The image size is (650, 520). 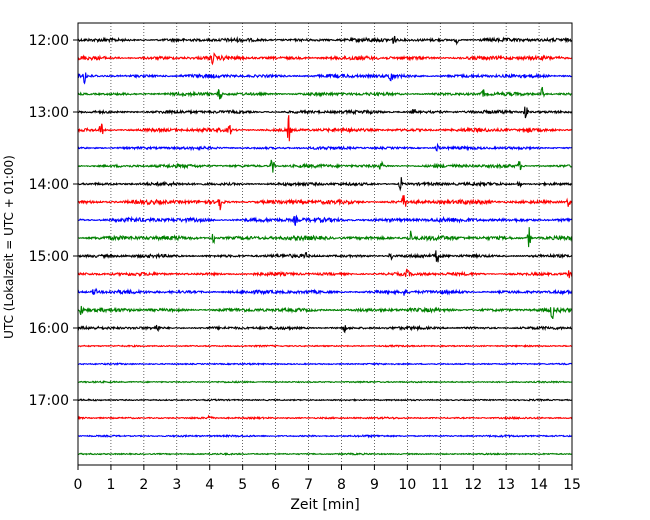 What do you see at coordinates (374, 485) in the screenshot?
I see `x-tick-label: 9` at bounding box center [374, 485].